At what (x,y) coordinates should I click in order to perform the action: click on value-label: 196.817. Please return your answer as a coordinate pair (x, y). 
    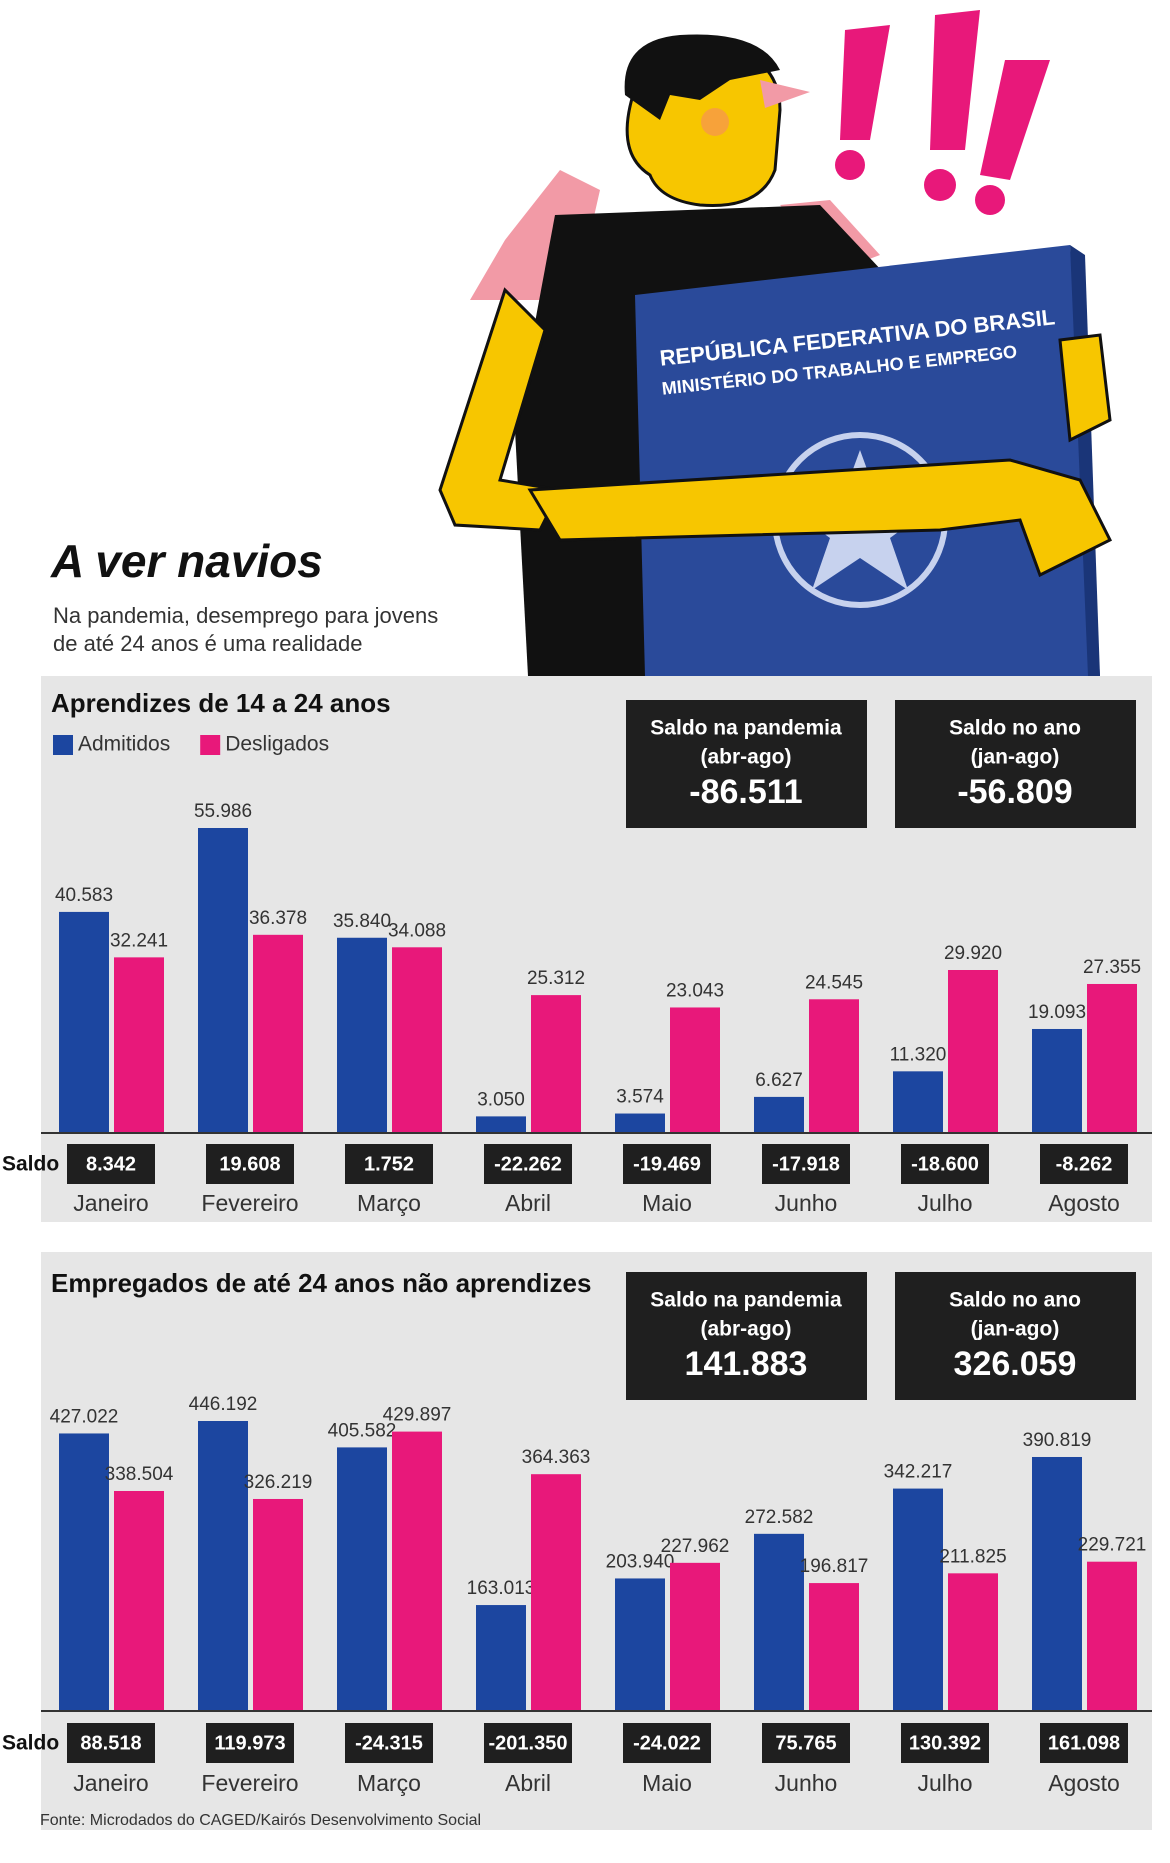
    Looking at the image, I should click on (834, 1566).